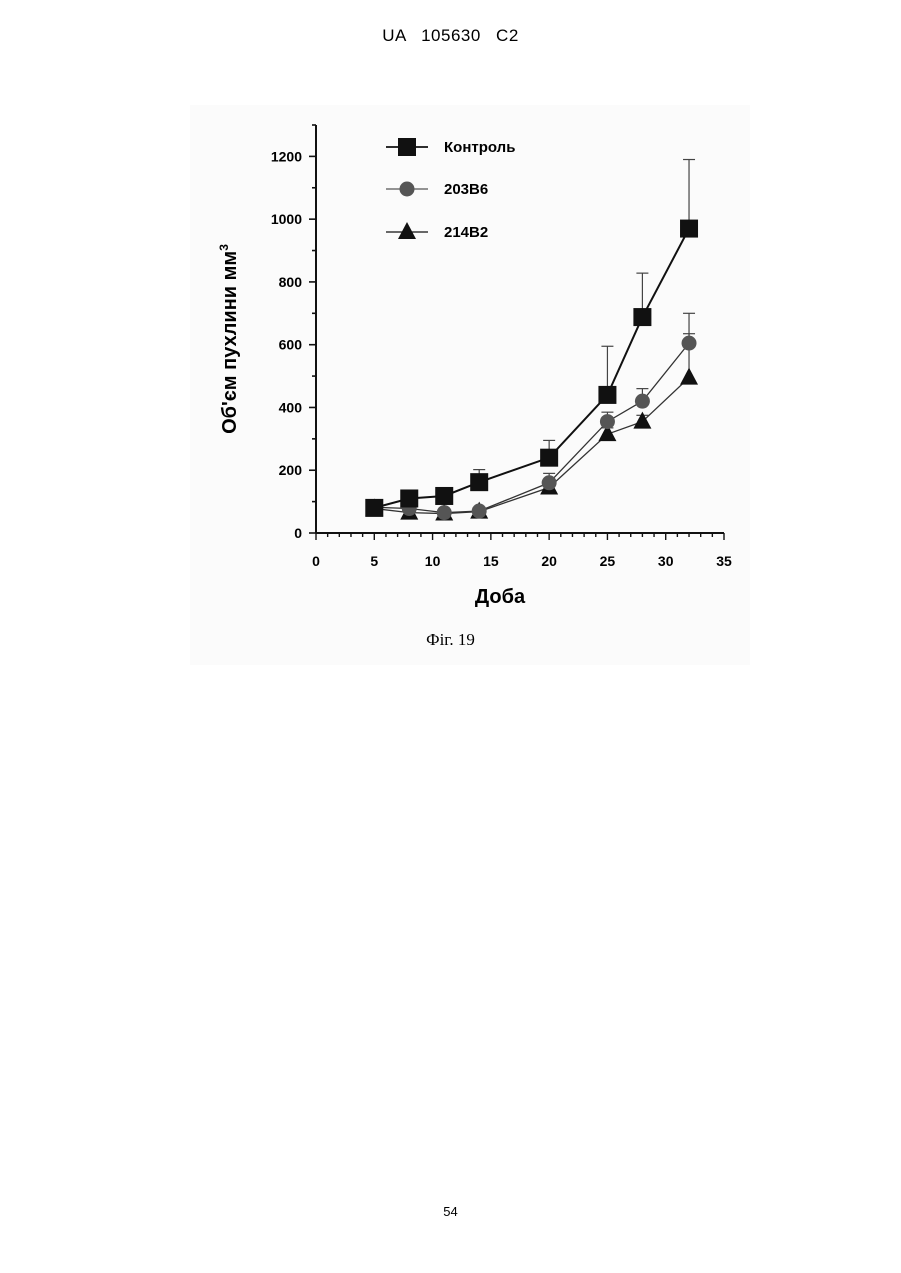 The width and height of the screenshot is (901, 1273). Describe the element at coordinates (374, 561) in the screenshot. I see `x-tick-label: 5` at that location.